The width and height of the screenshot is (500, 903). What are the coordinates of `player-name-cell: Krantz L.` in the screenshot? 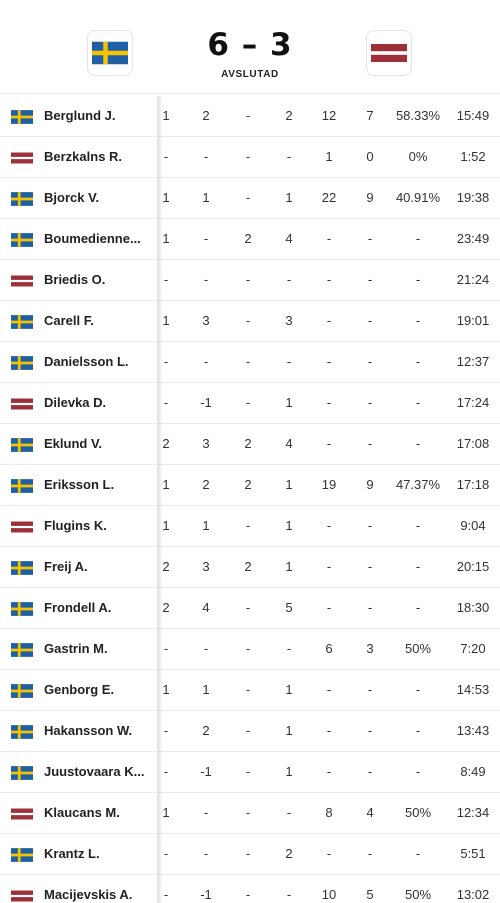 It's located at (79, 854).